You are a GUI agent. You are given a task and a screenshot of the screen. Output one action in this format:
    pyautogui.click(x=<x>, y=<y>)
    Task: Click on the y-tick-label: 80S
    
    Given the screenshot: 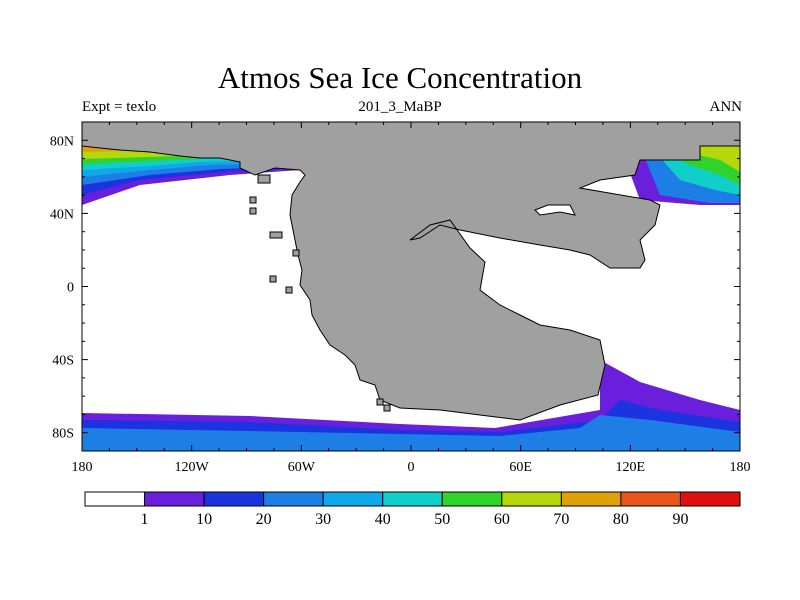 What is the action you would take?
    pyautogui.click(x=63, y=434)
    